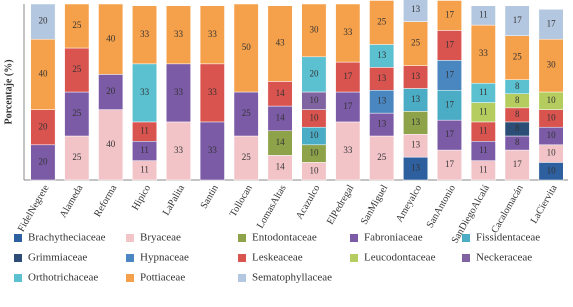 This screenshot has width=573, height=307. Describe the element at coordinates (281, 117) in the screenshot. I see `data-label: 14` at that location.